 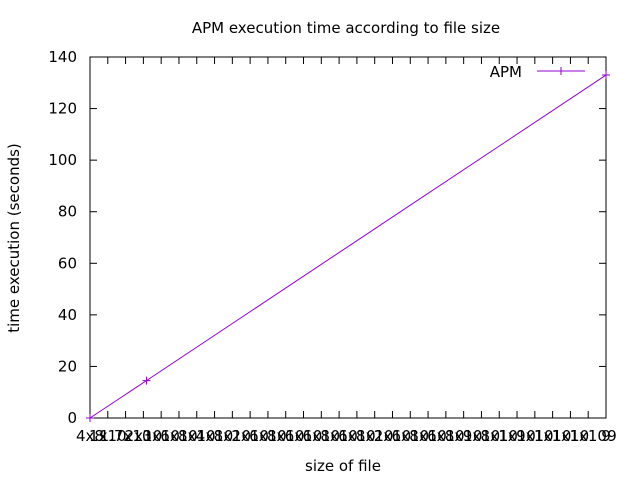 What do you see at coordinates (62, 57) in the screenshot?
I see `y-tick-label: 140` at bounding box center [62, 57].